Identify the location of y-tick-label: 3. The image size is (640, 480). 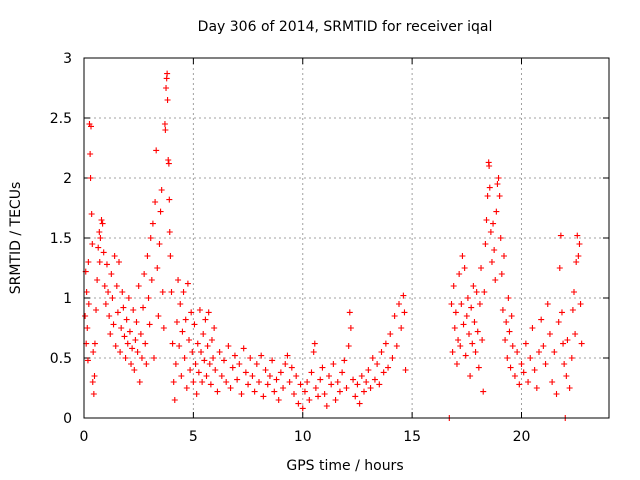
(67, 59).